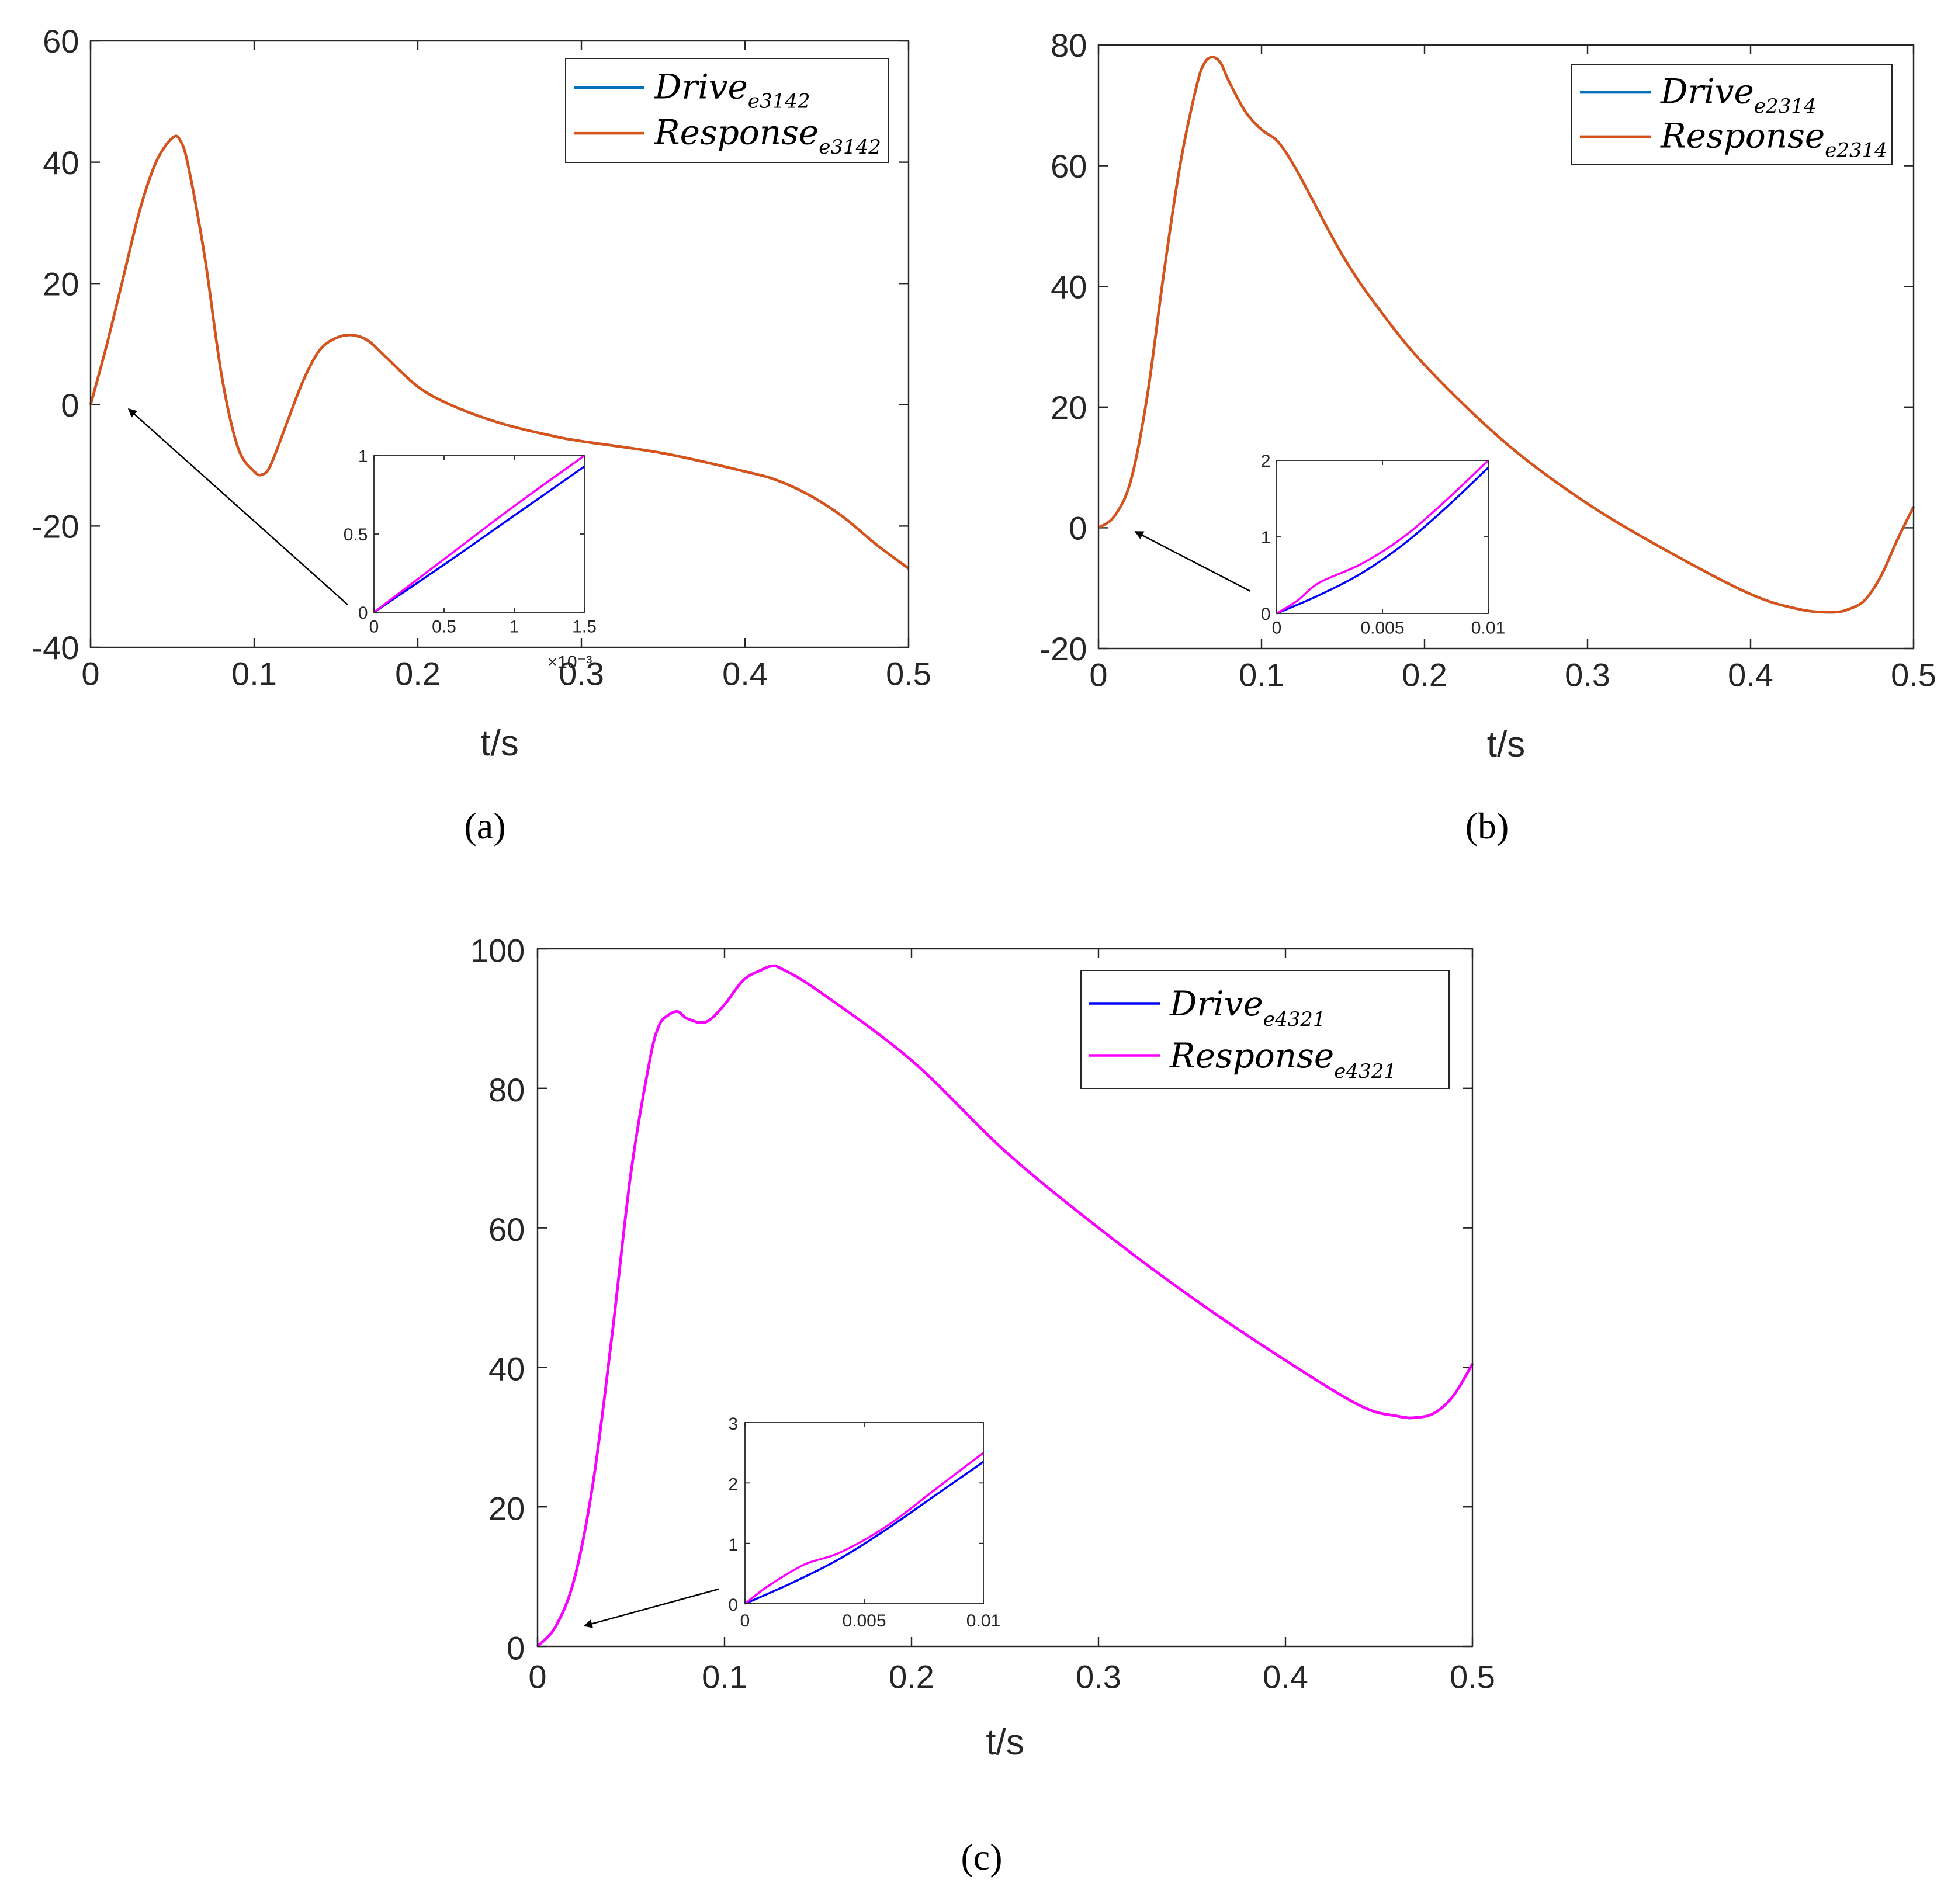 Image resolution: width=1958 pixels, height=1904 pixels. What do you see at coordinates (484, 826) in the screenshot?
I see `panel-label: (a)` at bounding box center [484, 826].